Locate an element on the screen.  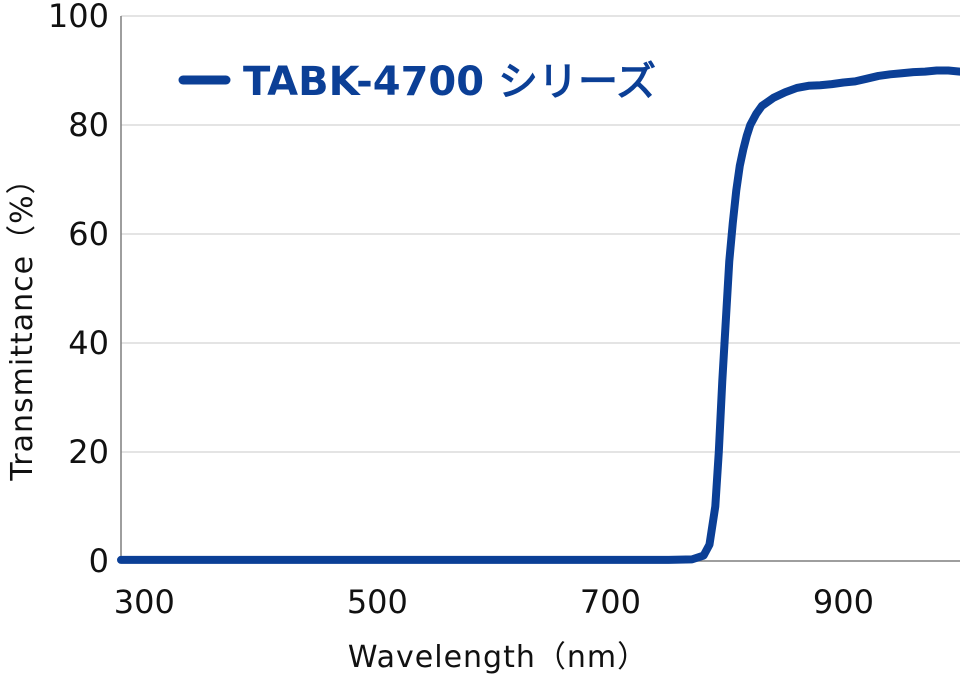
legend: TABK-4700 シリーズ is located at coordinates (417, 82).